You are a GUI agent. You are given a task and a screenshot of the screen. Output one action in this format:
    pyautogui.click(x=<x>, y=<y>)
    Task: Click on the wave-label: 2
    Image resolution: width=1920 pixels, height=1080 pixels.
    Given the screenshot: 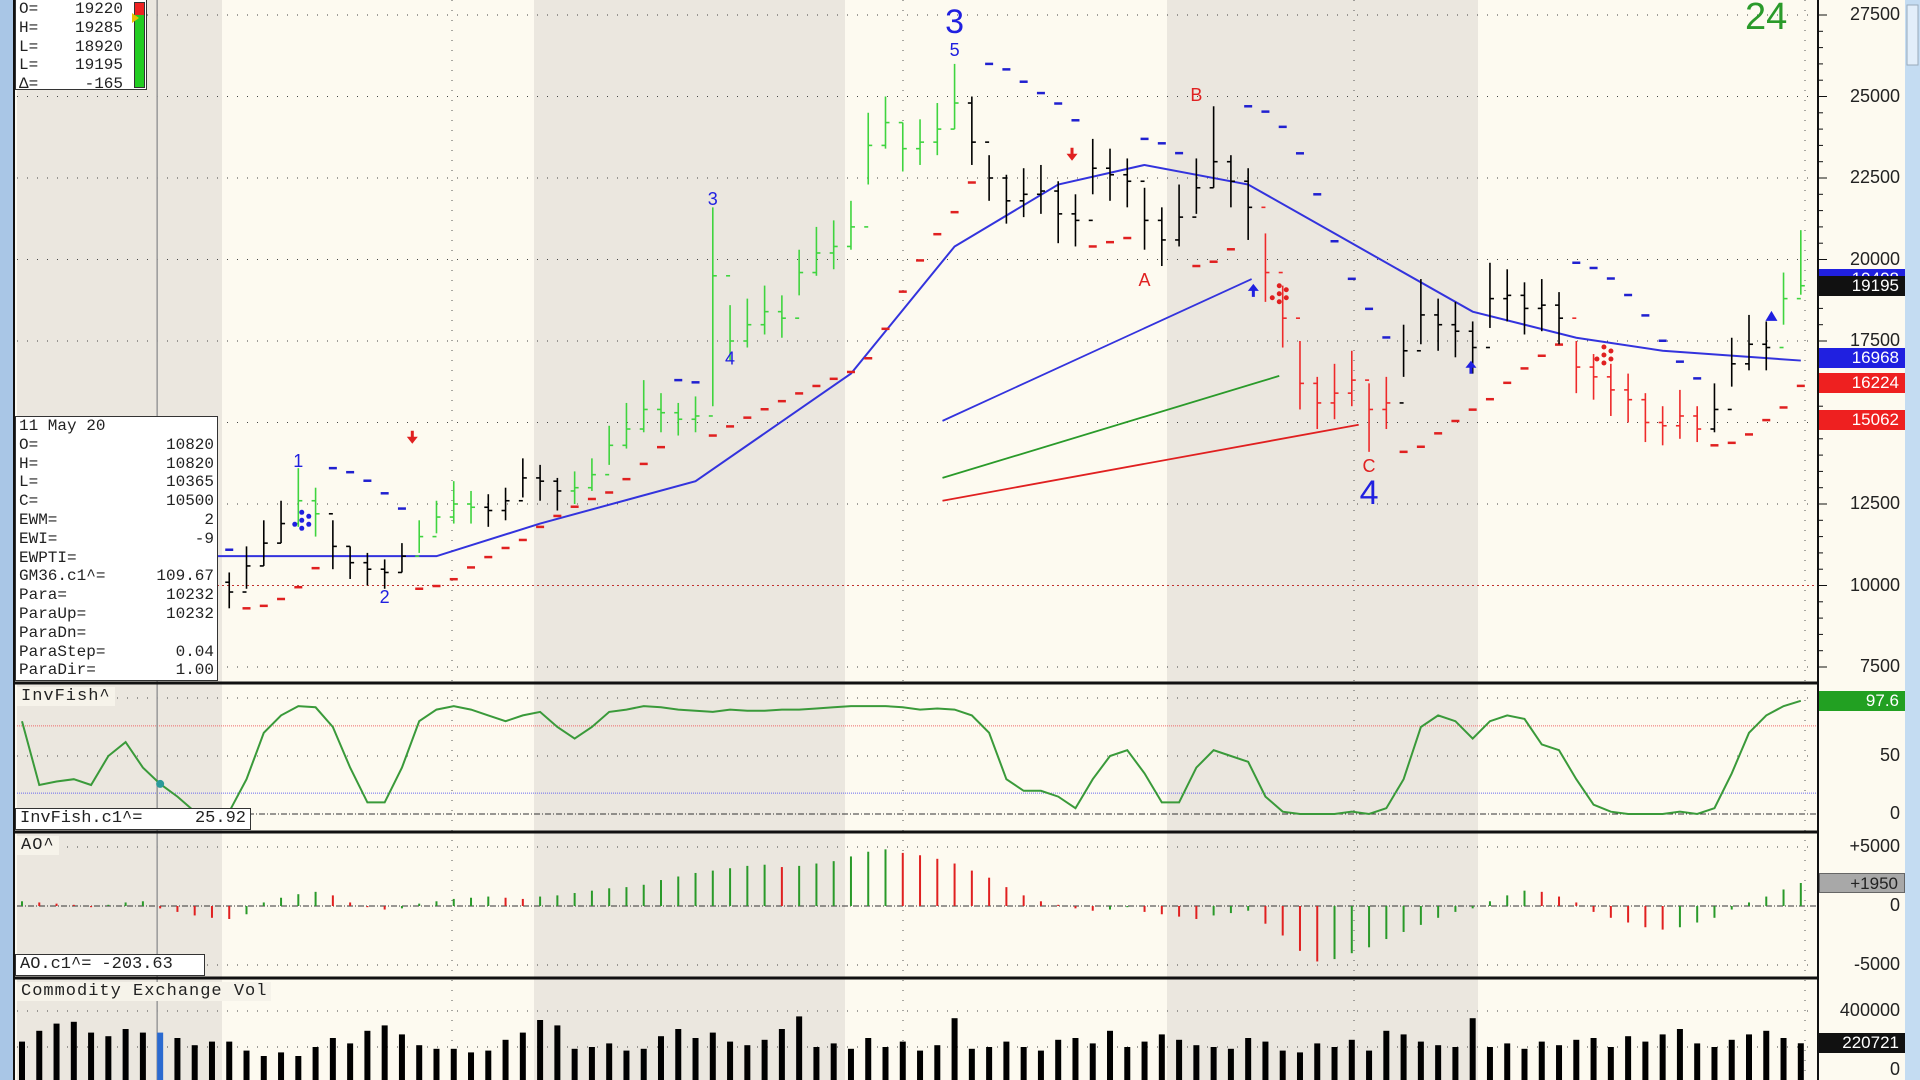 What is the action you would take?
    pyautogui.click(x=385, y=597)
    